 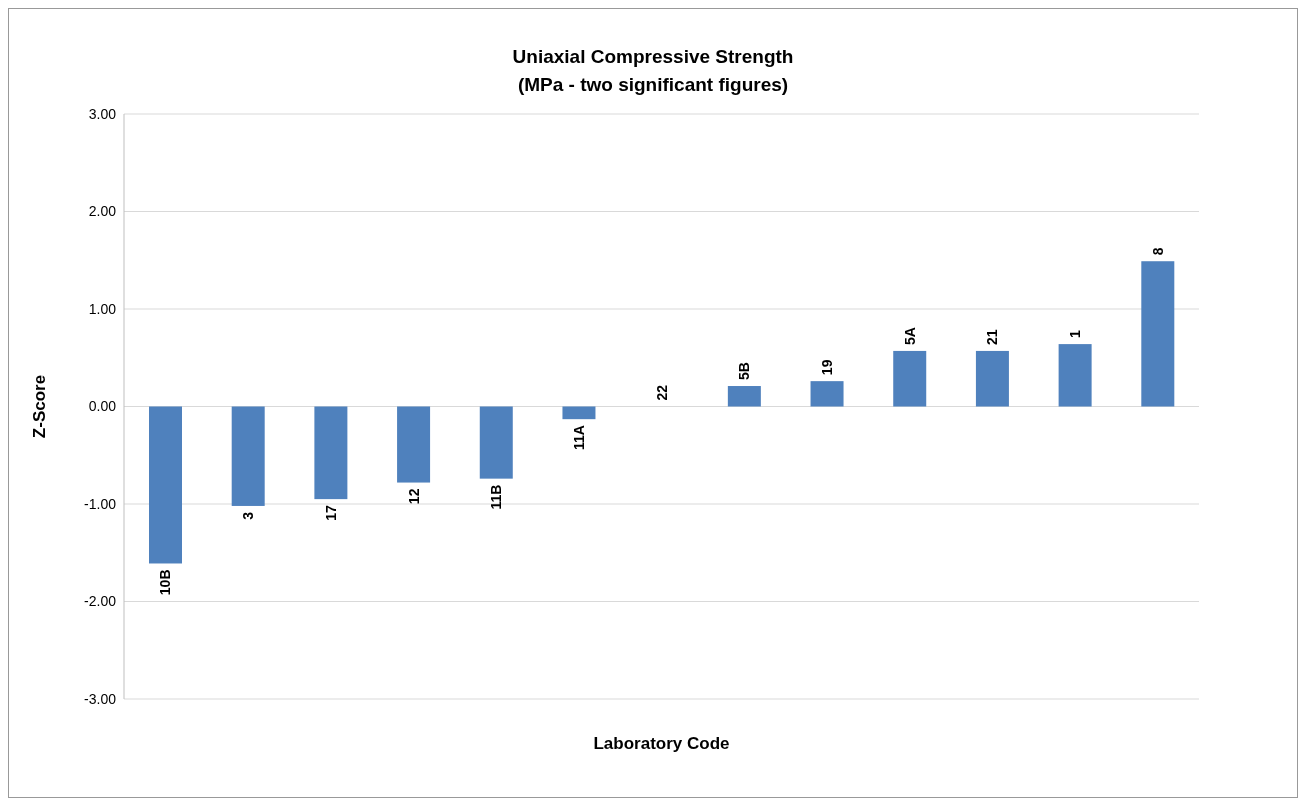 What do you see at coordinates (248, 515) in the screenshot?
I see `x-tick-label: 3` at bounding box center [248, 515].